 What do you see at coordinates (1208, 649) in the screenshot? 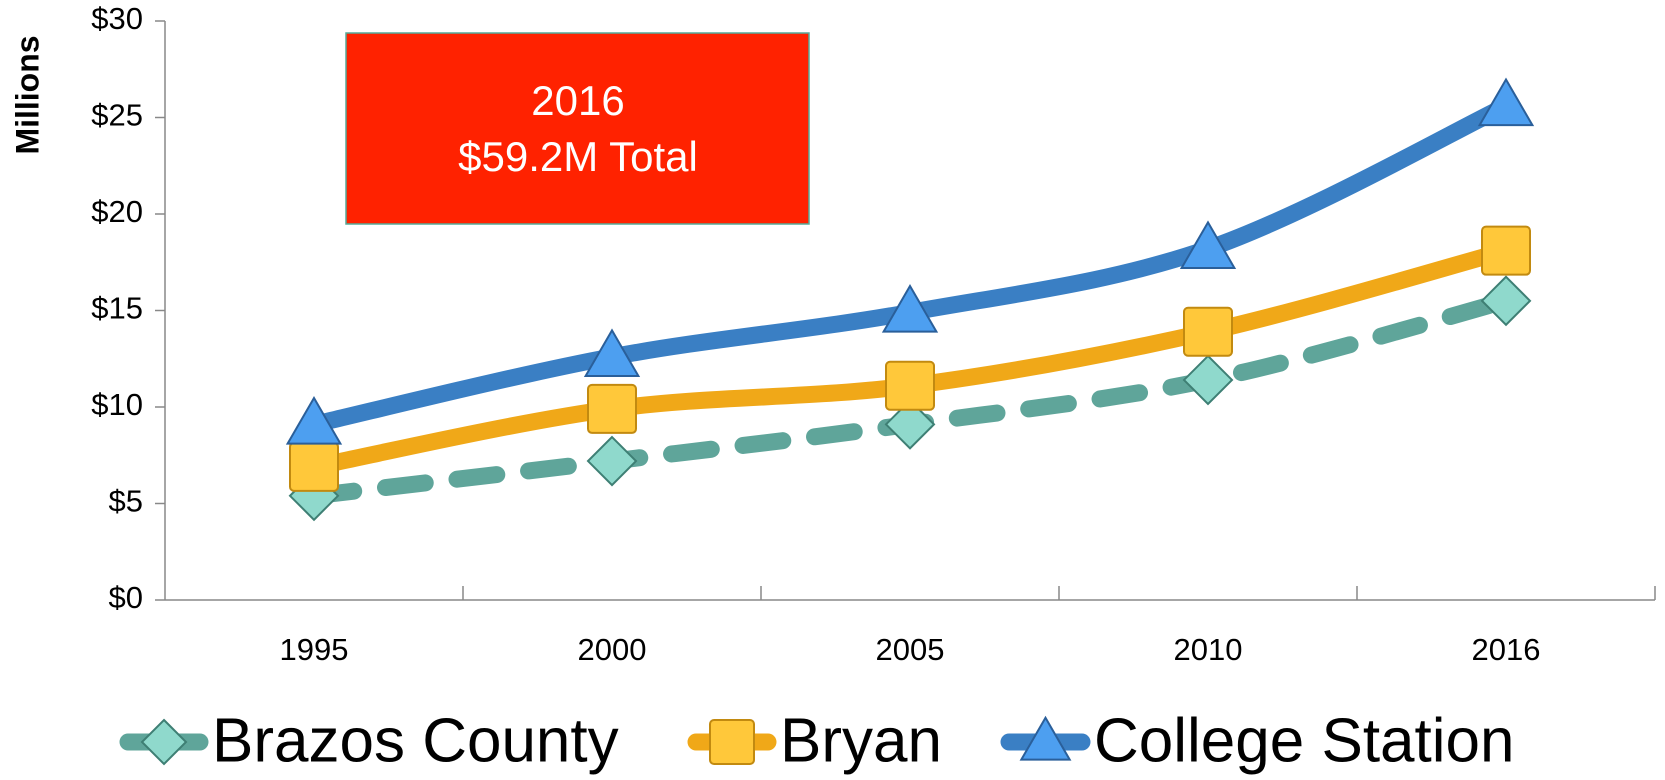
I see `x-tick-label: 2010` at bounding box center [1208, 649].